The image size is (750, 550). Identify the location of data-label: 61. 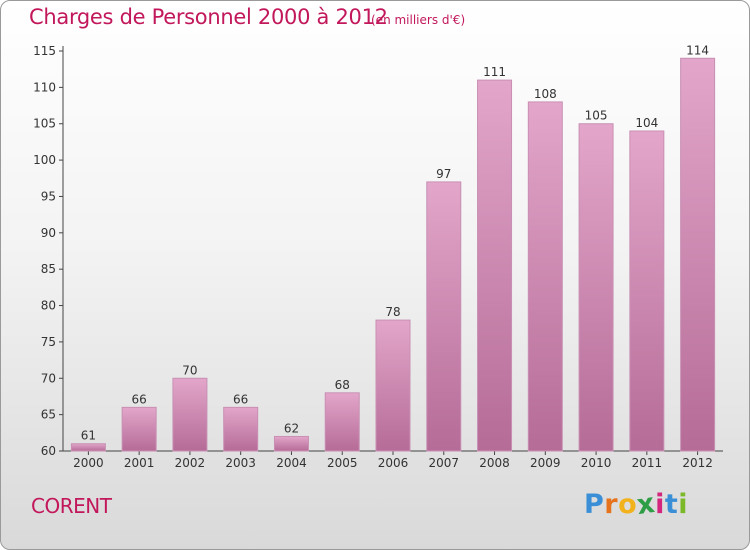
(88, 436).